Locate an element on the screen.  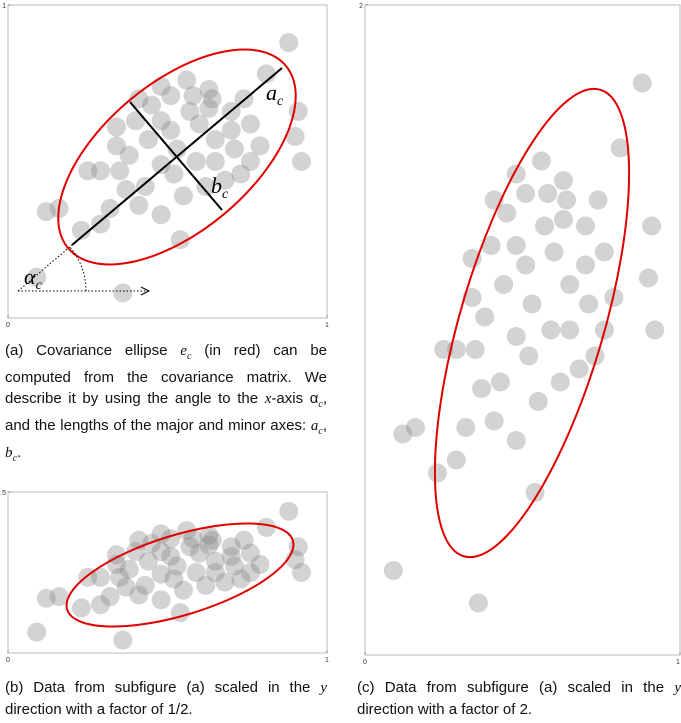
annotation-symbol: a is located at coordinates (271, 92).